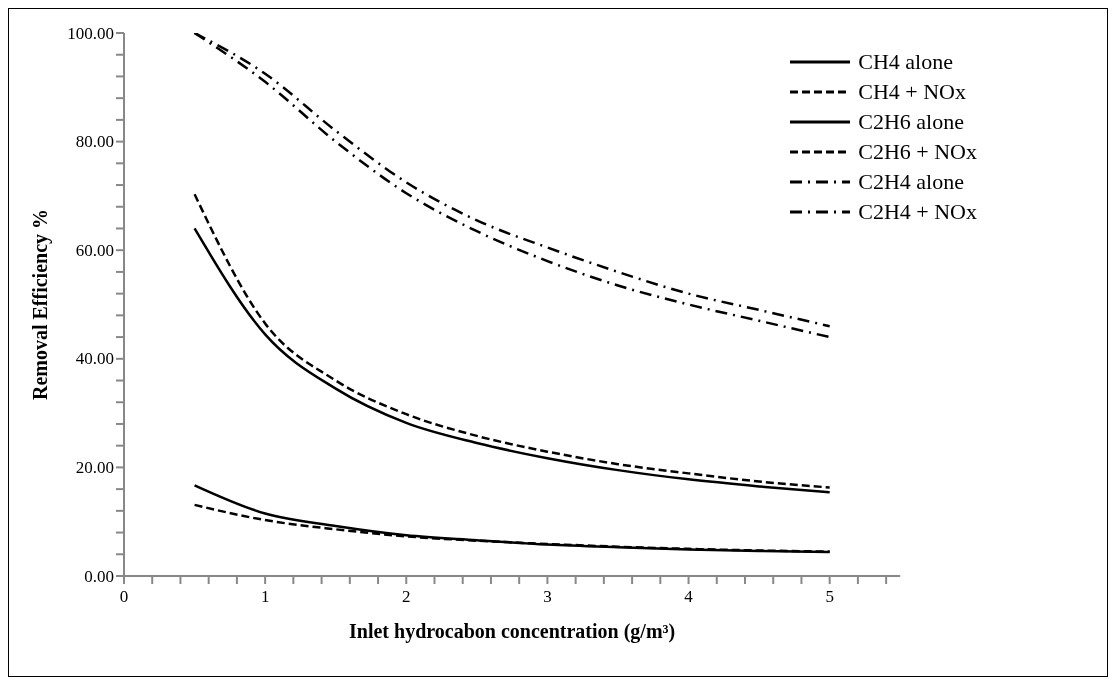 Image resolution: width=1116 pixels, height=685 pixels. What do you see at coordinates (547, 597) in the screenshot?
I see `x-tick-label: 3` at bounding box center [547, 597].